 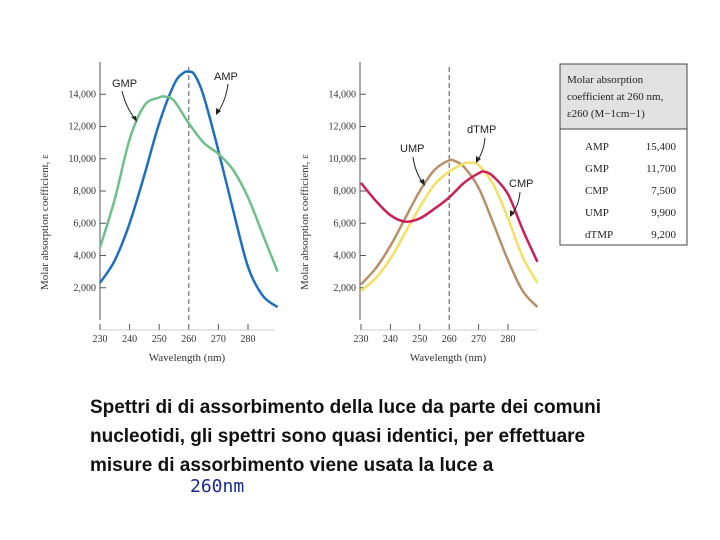 I want to click on series-group-b, so click(x=449, y=233).